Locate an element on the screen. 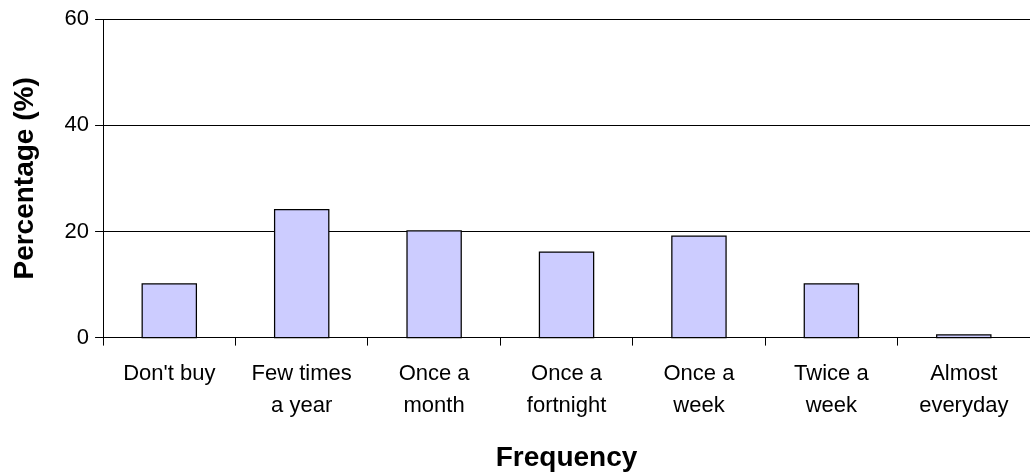  y-tick-label: 40 is located at coordinates (77, 124).